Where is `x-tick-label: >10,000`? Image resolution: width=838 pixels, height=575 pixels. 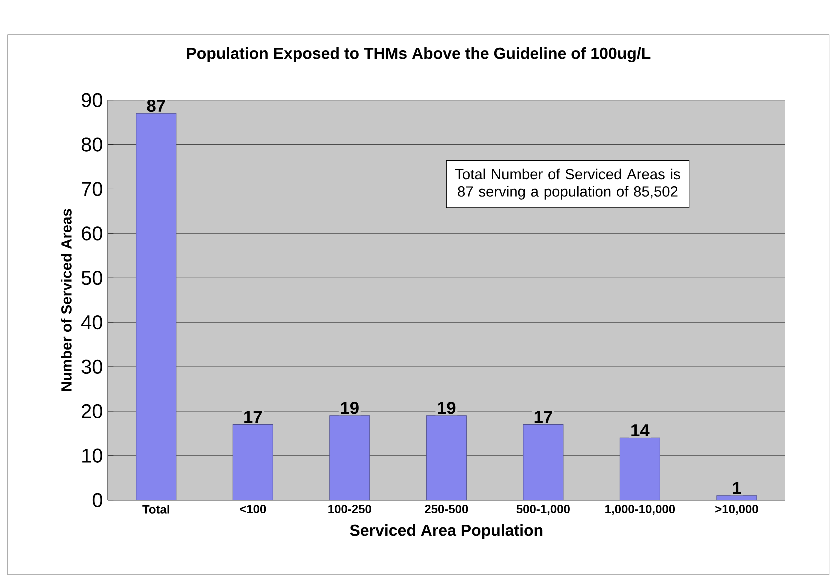
x-tick-label: >10,000 is located at coordinates (737, 510).